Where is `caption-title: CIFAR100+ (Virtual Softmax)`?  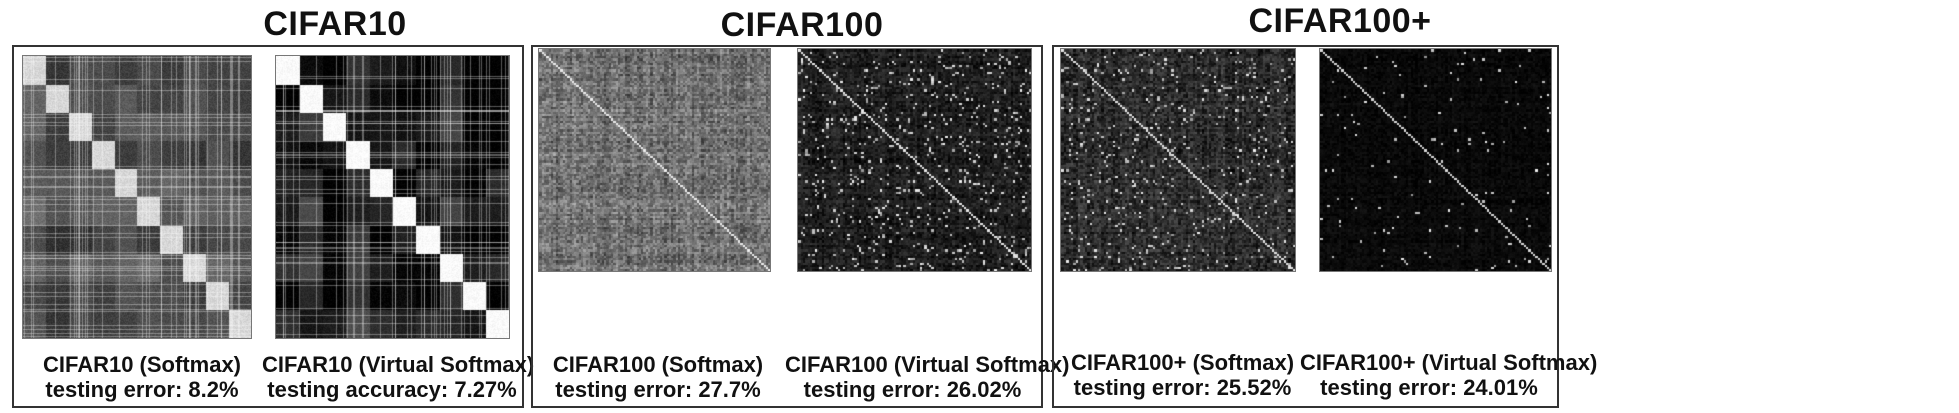 caption-title: CIFAR100+ (Virtual Softmax) is located at coordinates (1449, 362).